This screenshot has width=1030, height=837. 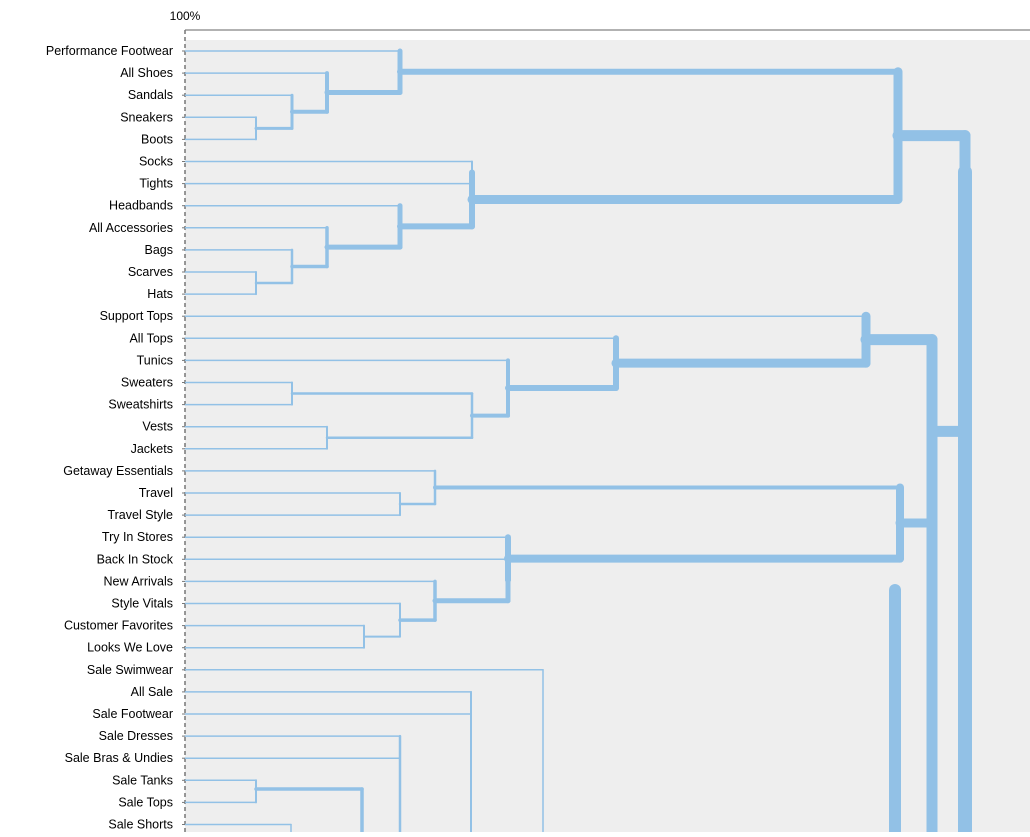 I want to click on leaf-label: Jackets, so click(x=152, y=449).